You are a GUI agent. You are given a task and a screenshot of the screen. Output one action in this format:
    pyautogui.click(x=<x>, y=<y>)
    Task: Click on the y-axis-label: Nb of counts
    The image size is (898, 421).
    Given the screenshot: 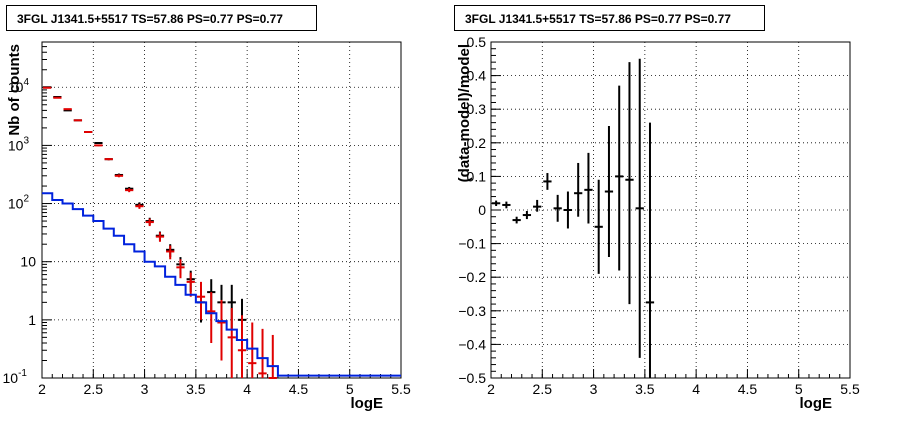 What is the action you would take?
    pyautogui.click(x=14, y=90)
    